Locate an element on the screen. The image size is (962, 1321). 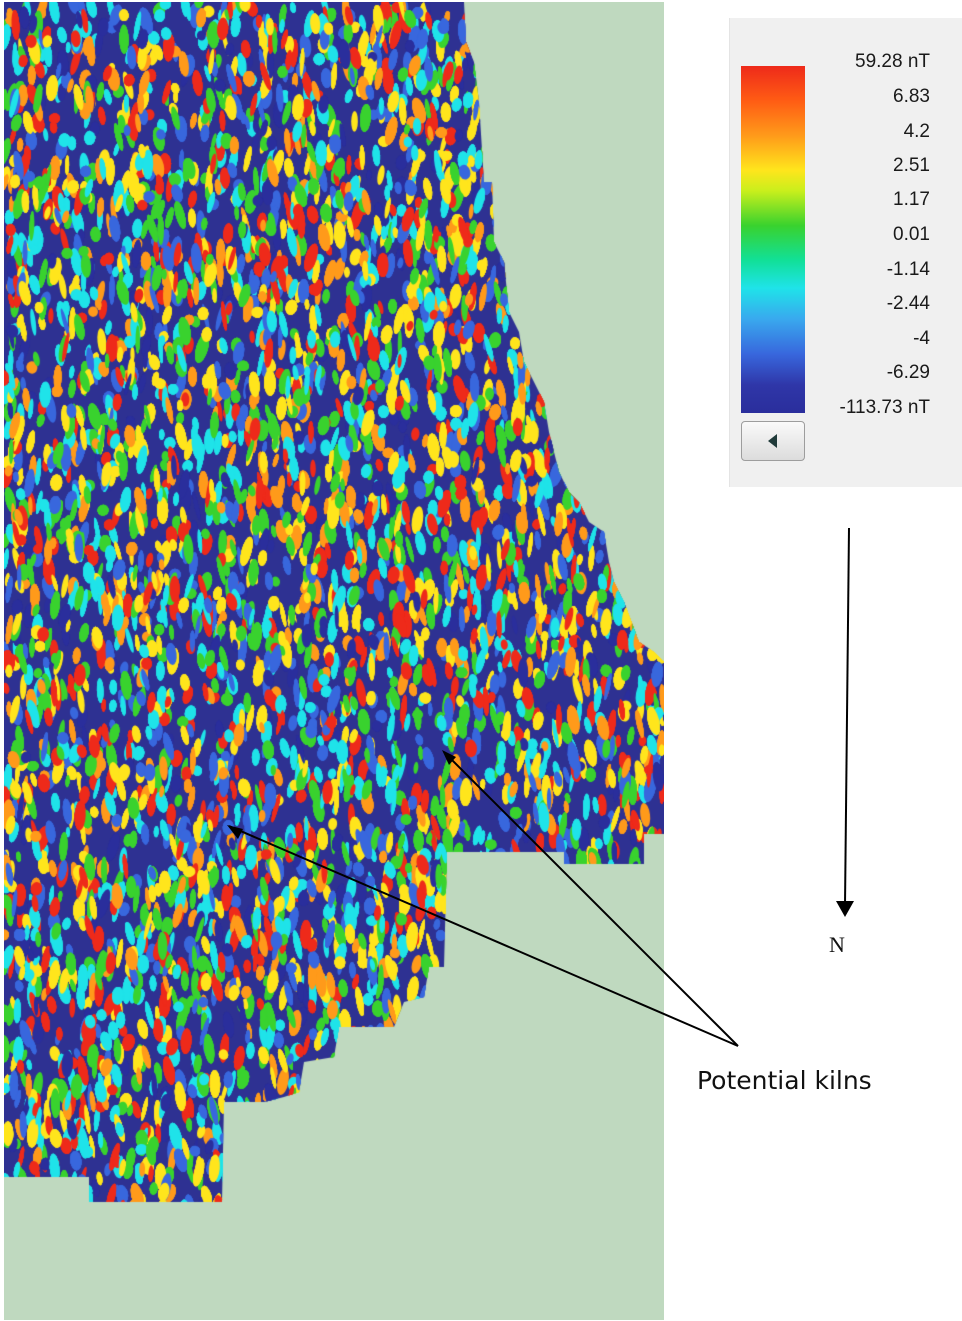
legend-label: 4.2 is located at coordinates (916, 131).